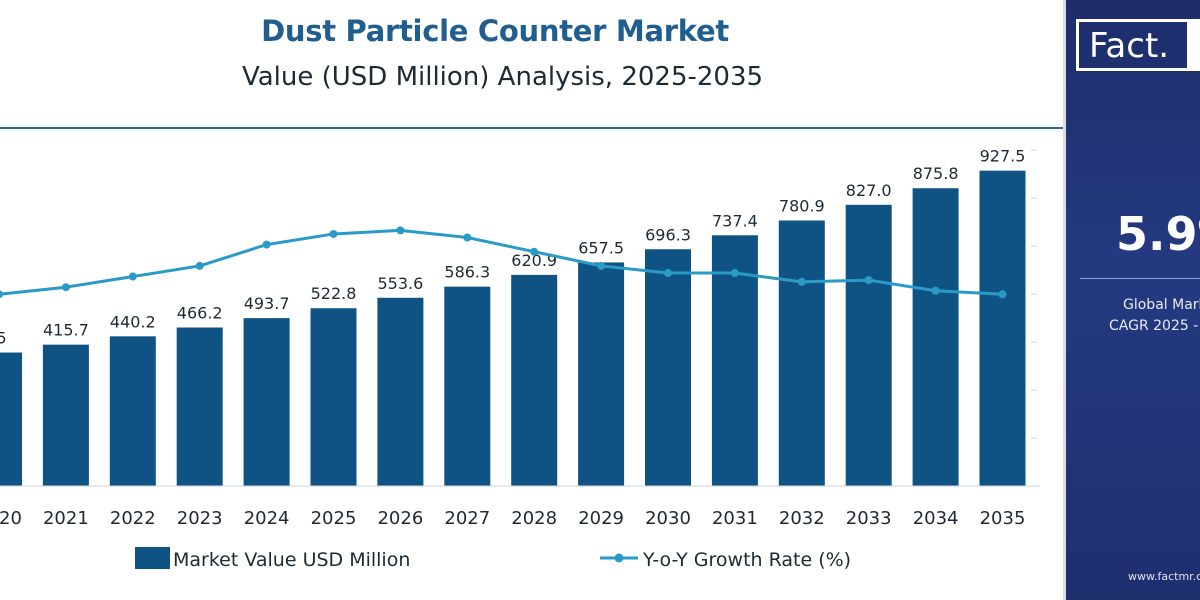 The image size is (1200, 600). I want to click on bar-2025, so click(333, 397).